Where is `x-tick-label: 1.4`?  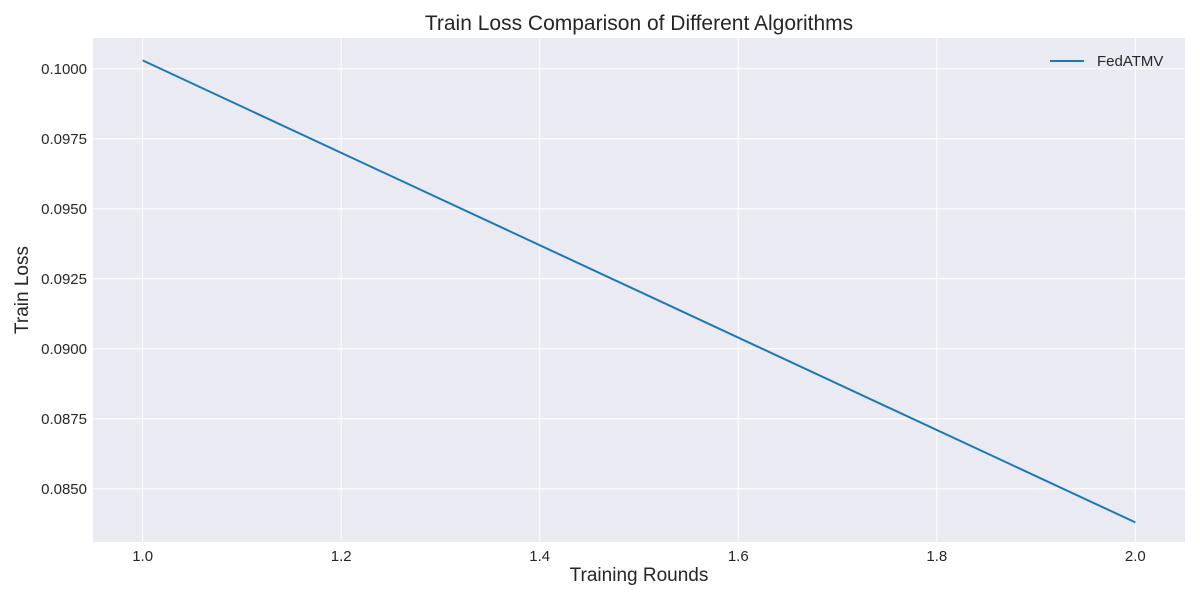 x-tick-label: 1.4 is located at coordinates (539, 556).